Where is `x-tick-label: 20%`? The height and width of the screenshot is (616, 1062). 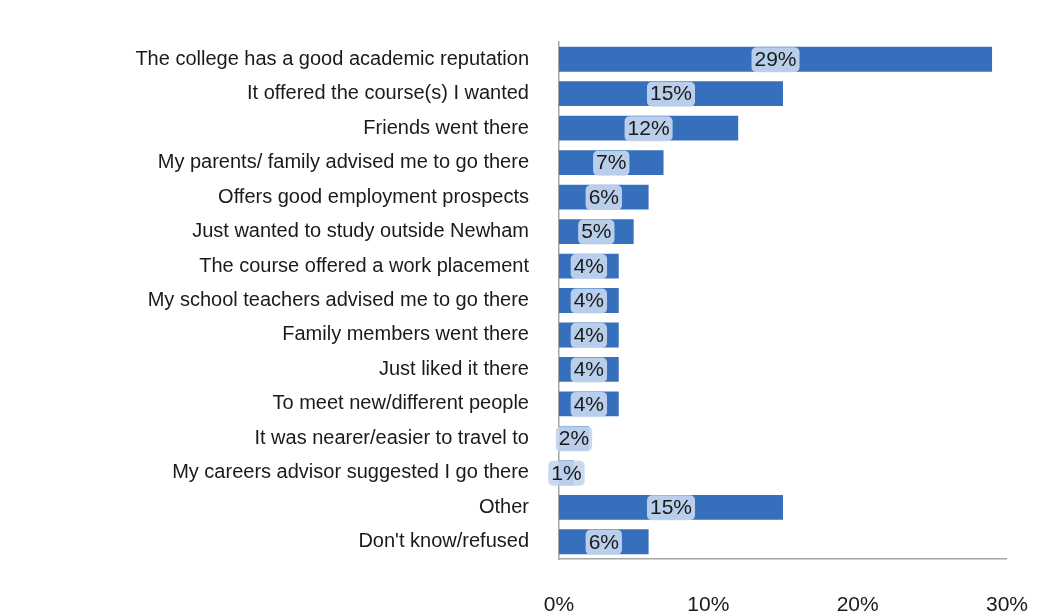
x-tick-label: 20% is located at coordinates (857, 604).